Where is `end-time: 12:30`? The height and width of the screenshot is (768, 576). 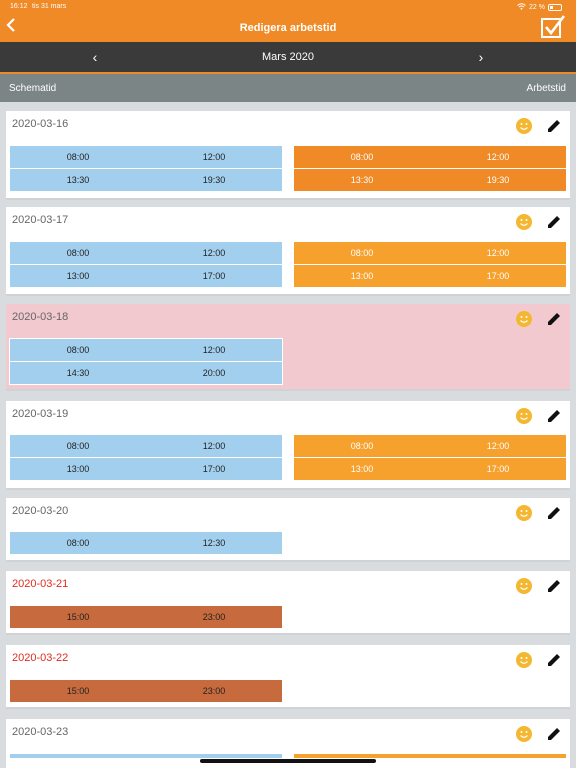
end-time: 12:30 is located at coordinates (214, 543).